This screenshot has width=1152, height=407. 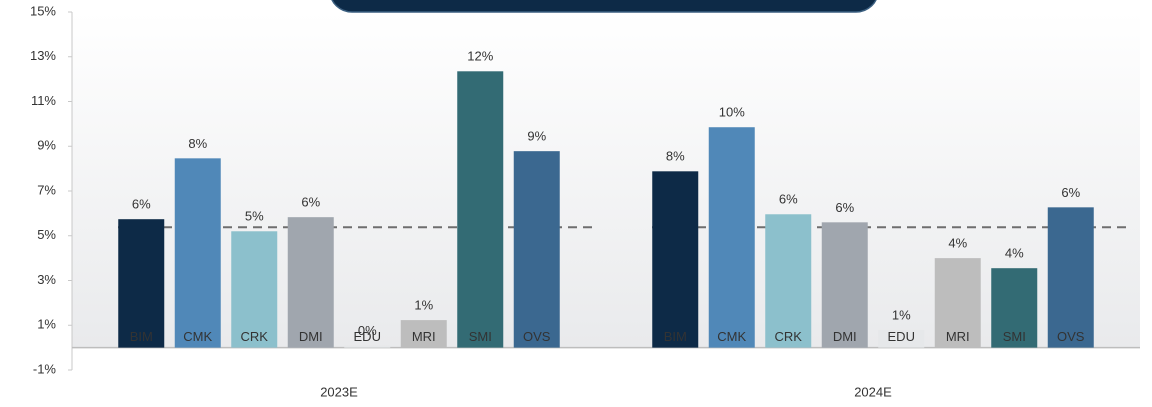 What do you see at coordinates (480, 56) in the screenshot?
I see `value-label: 12%` at bounding box center [480, 56].